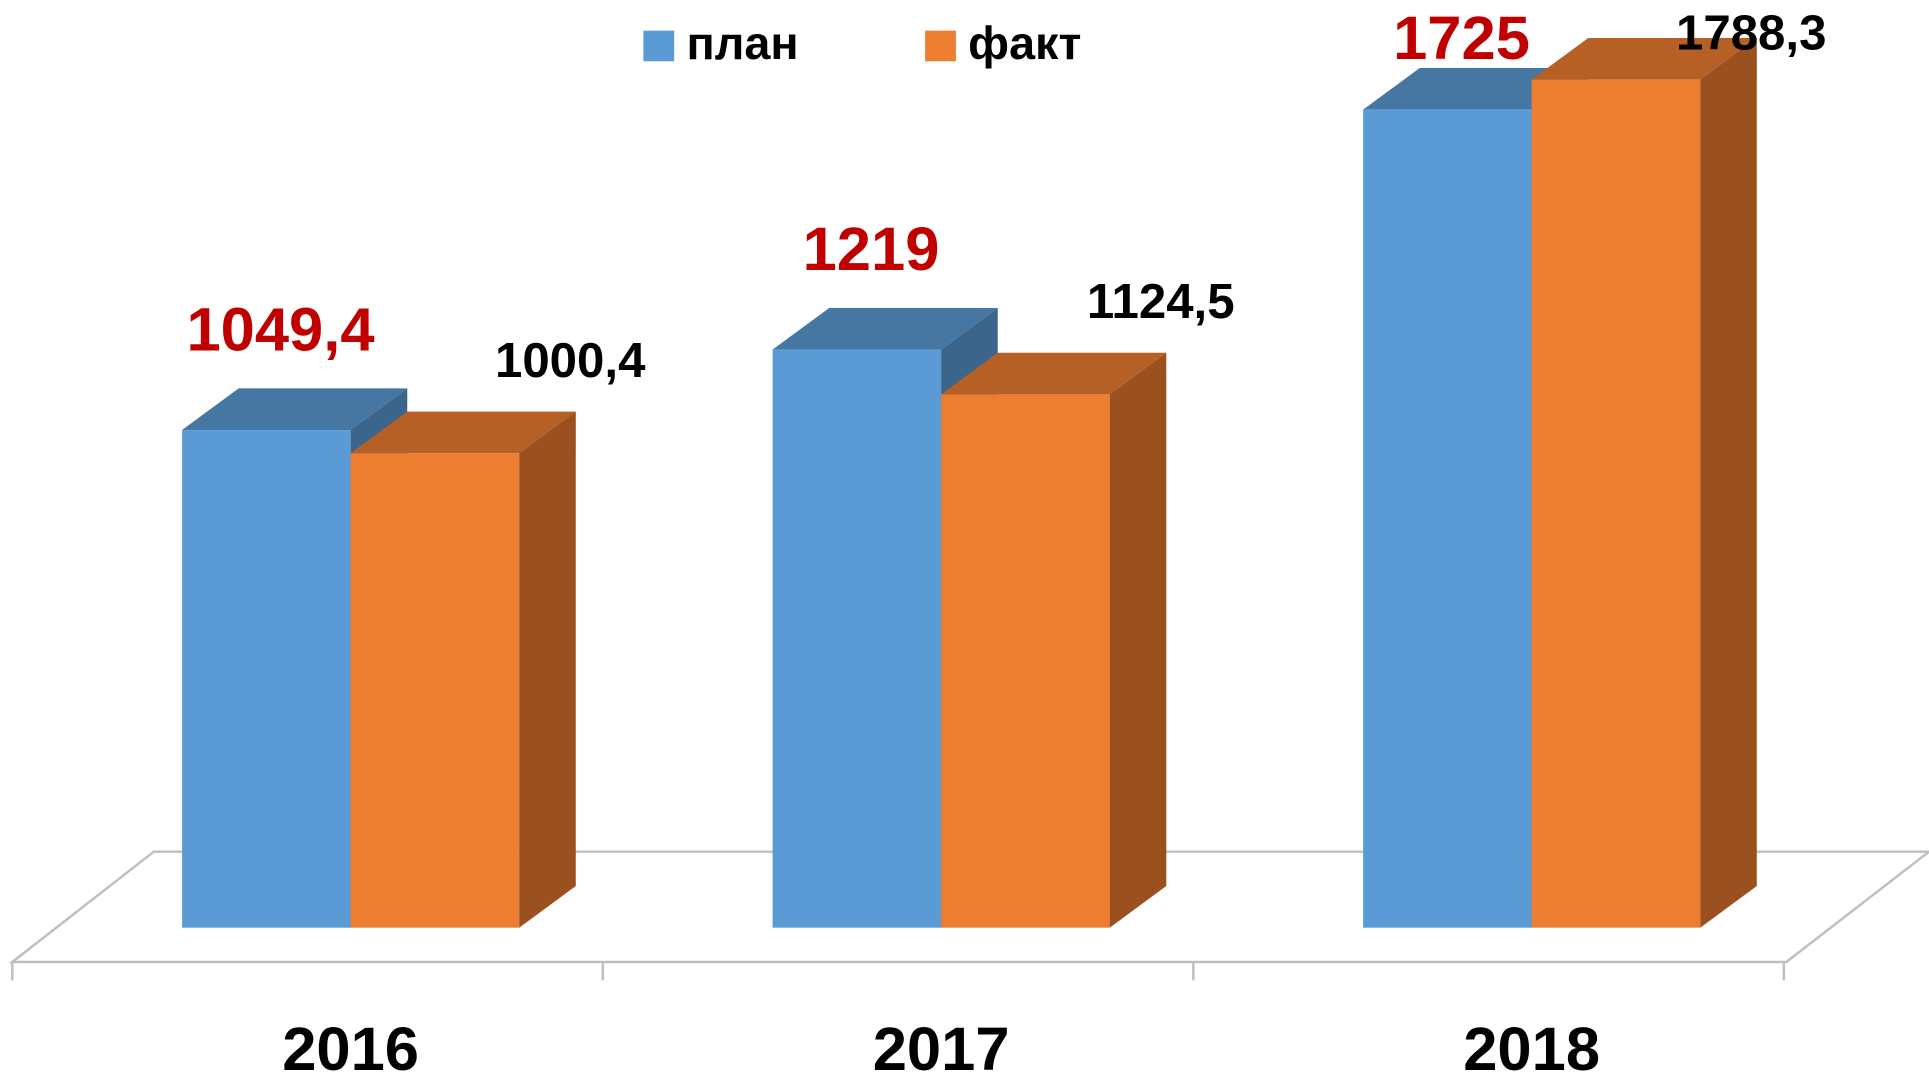  Describe the element at coordinates (1461, 38) in the screenshot. I see `value-label: 1725` at that location.